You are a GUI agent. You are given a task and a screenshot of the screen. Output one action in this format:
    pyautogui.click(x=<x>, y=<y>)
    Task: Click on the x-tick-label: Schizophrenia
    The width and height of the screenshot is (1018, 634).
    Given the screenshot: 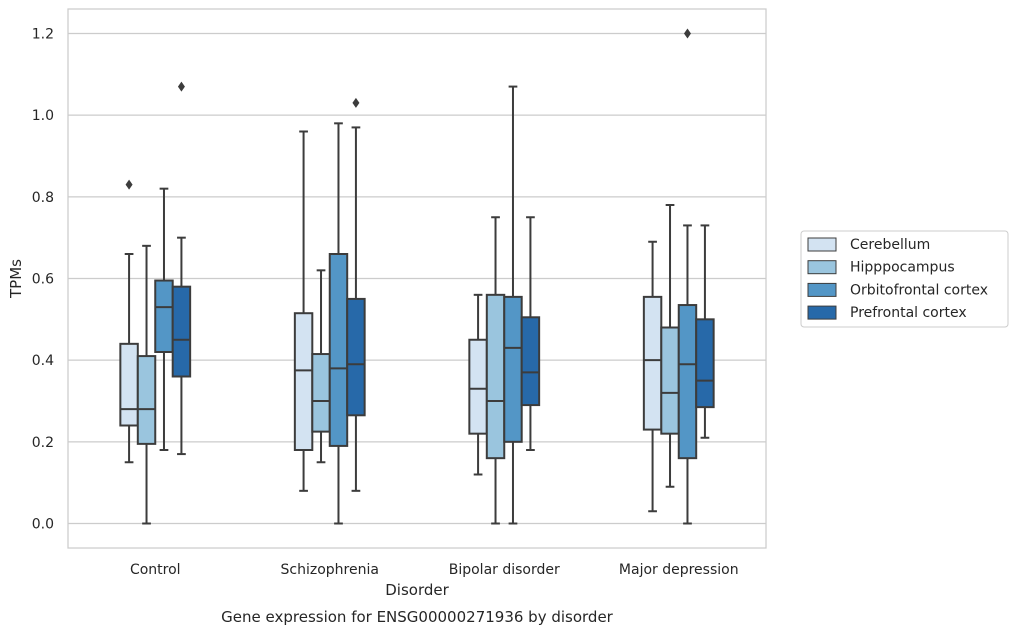 What is the action you would take?
    pyautogui.click(x=330, y=570)
    